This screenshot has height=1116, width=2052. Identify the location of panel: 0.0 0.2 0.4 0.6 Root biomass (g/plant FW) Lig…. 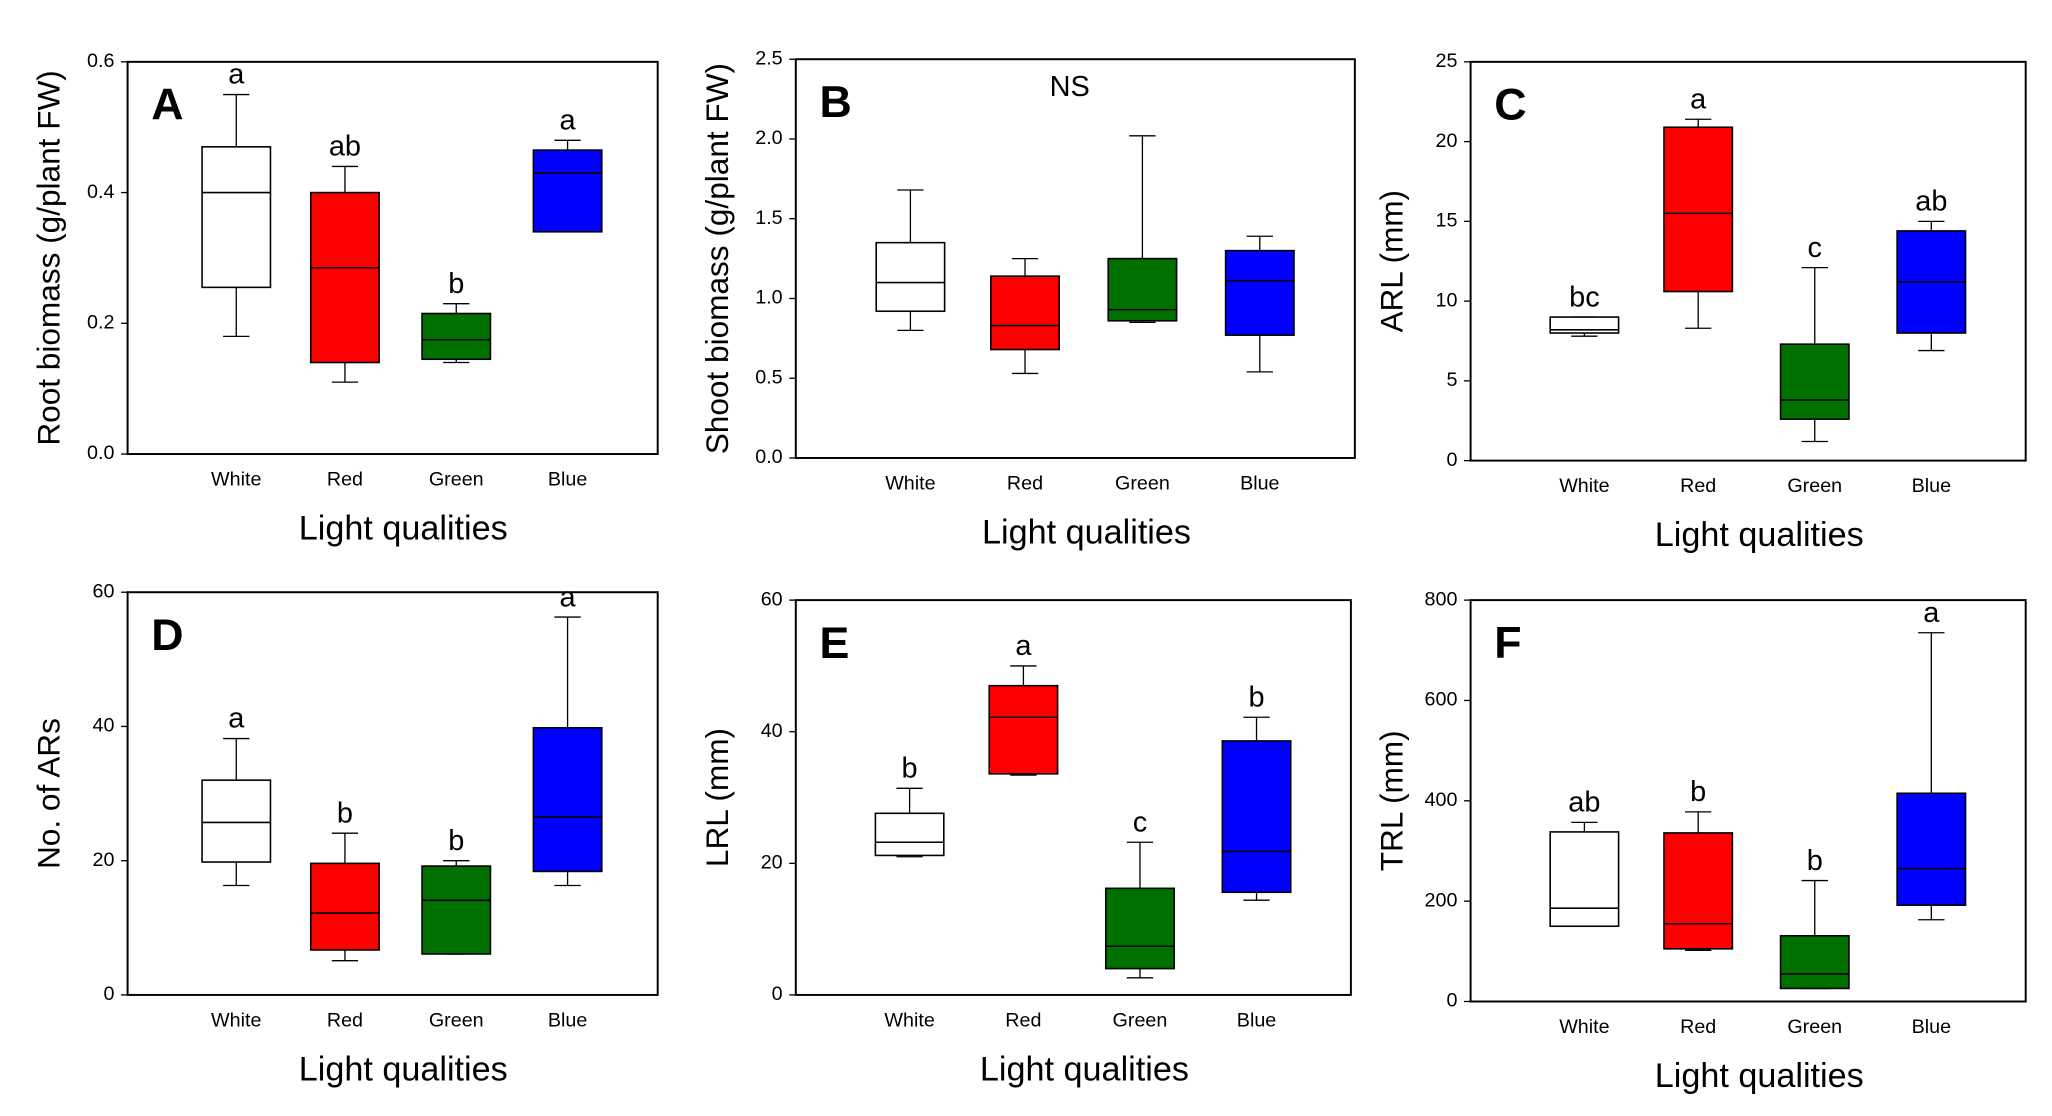
(345, 298).